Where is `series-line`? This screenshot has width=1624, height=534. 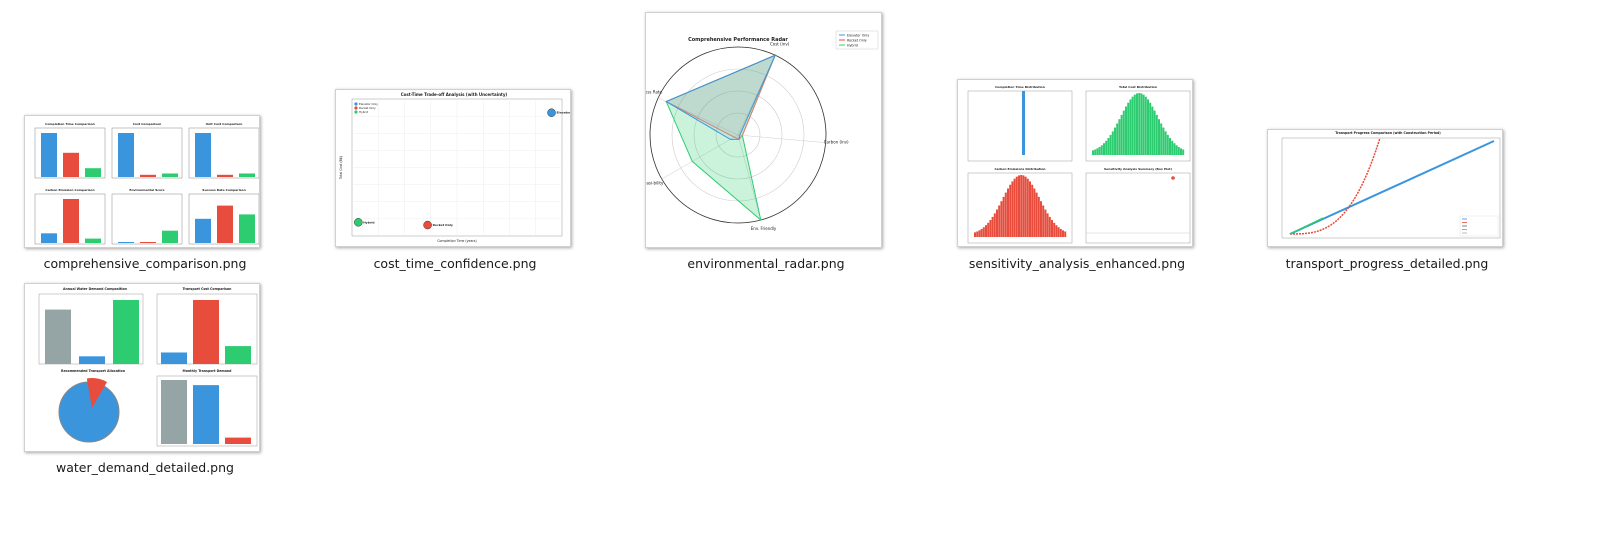
series-line is located at coordinates (1335, 186).